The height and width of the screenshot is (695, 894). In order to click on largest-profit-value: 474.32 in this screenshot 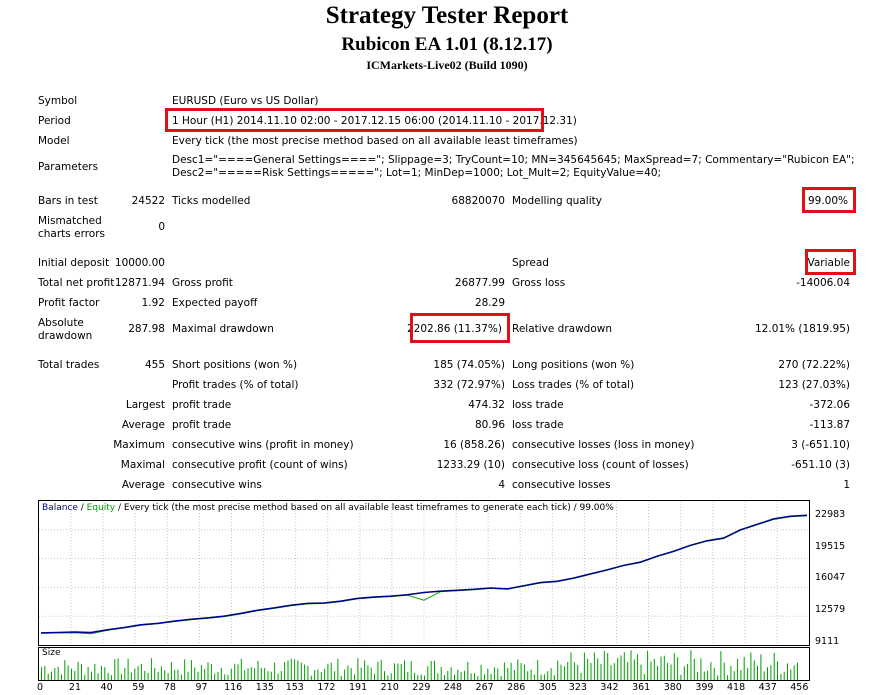, I will do `click(486, 405)`.